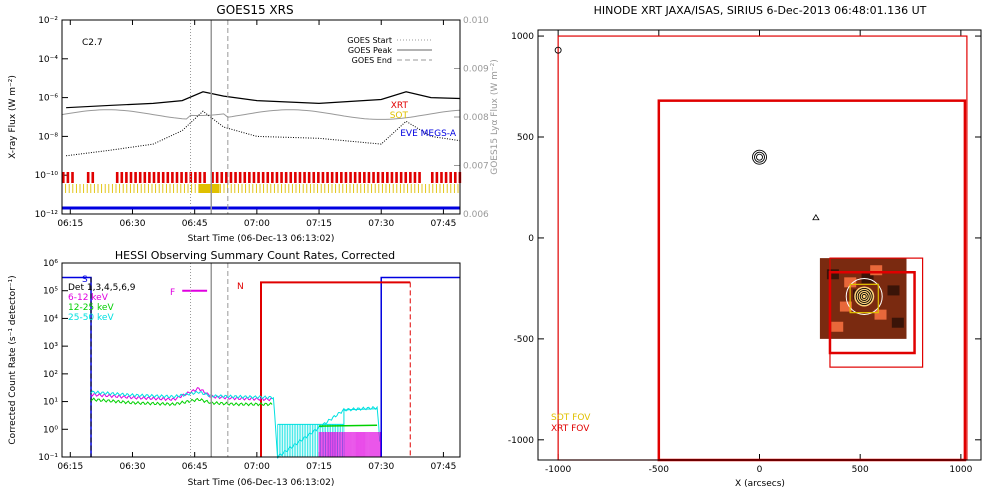  What do you see at coordinates (531, 239) in the screenshot?
I see `xrt-y-tick-label: 0` at bounding box center [531, 239].